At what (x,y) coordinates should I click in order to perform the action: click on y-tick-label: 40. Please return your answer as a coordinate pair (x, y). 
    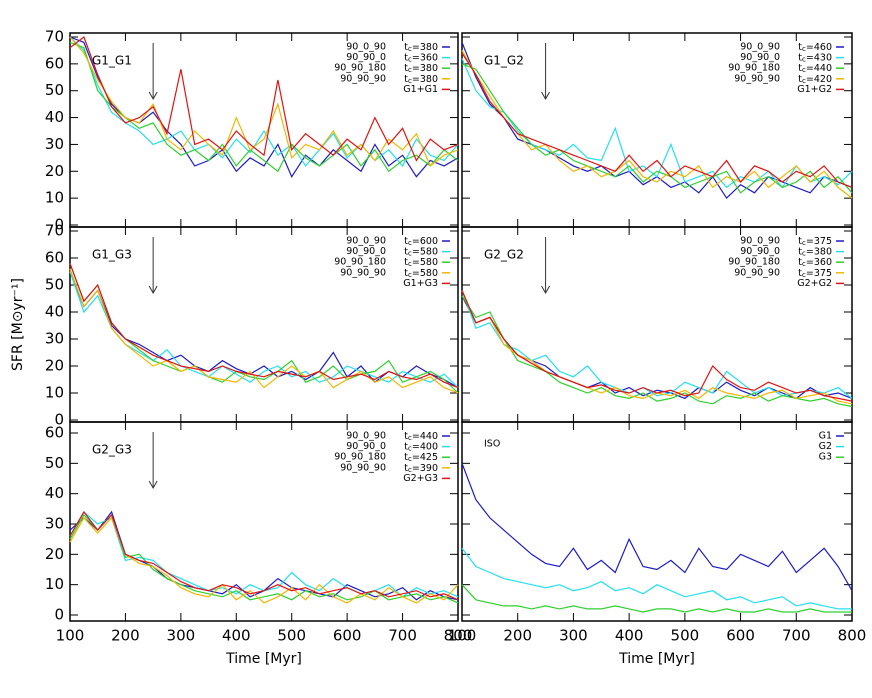
    Looking at the image, I should click on (54, 117).